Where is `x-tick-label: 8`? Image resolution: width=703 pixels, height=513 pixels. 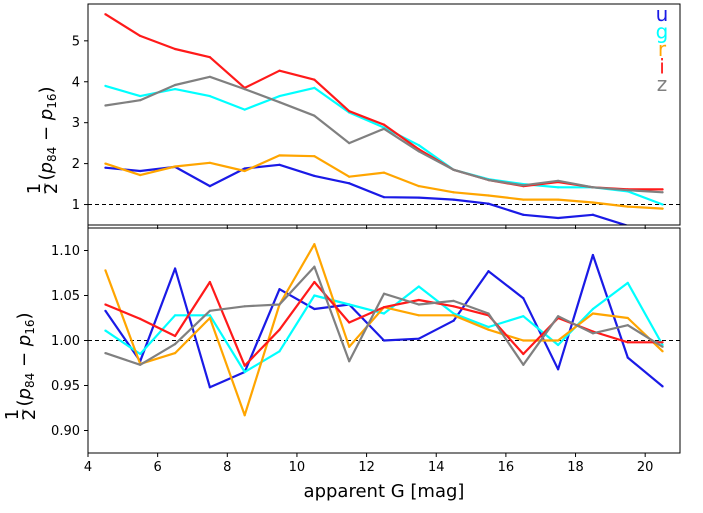 x-tick-label: 8 is located at coordinates (227, 467).